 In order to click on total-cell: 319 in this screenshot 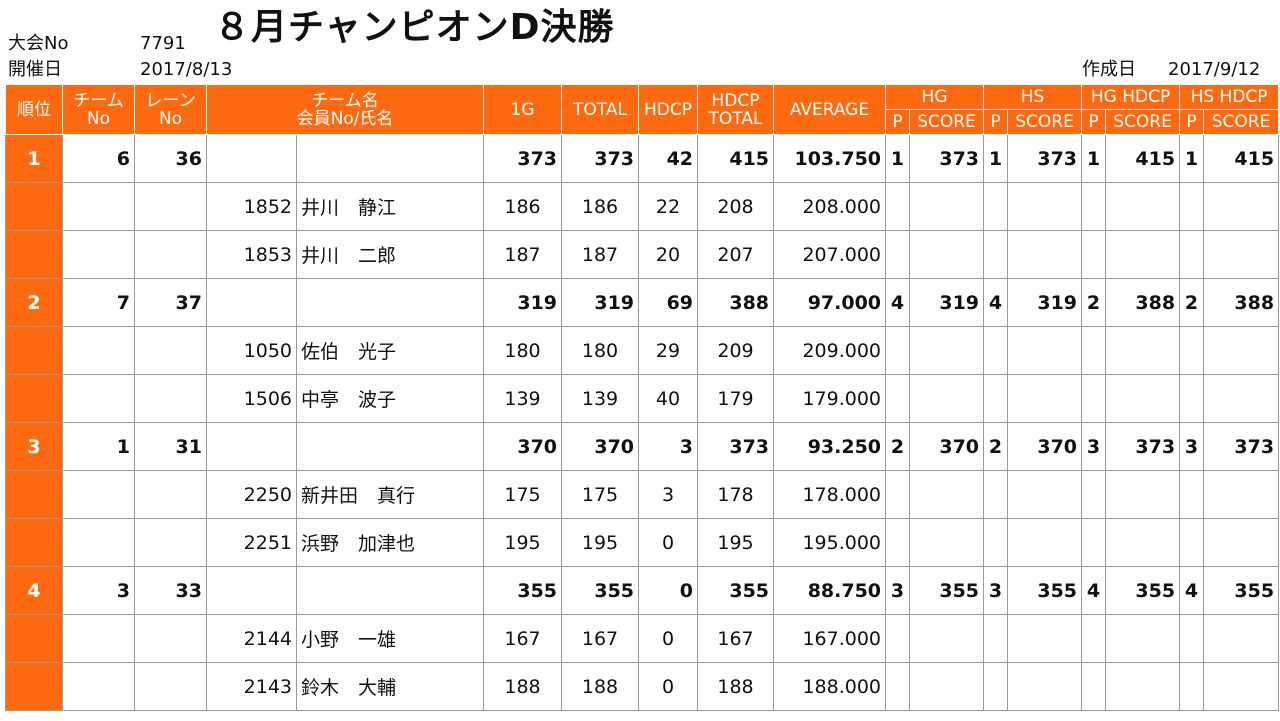, I will do `click(600, 302)`.